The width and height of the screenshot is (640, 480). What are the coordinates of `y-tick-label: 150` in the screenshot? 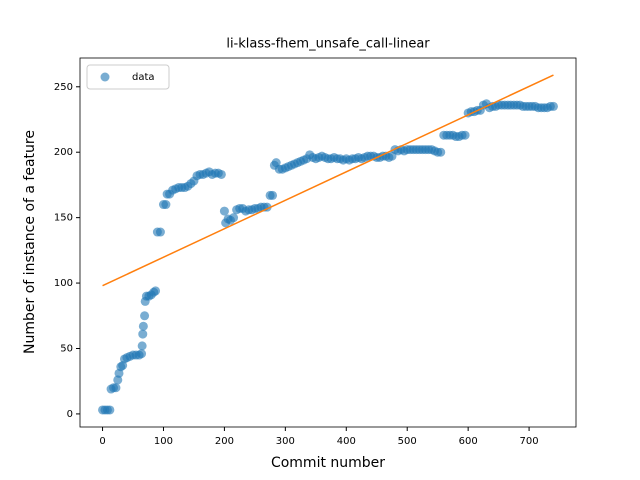 It's located at (63, 218).